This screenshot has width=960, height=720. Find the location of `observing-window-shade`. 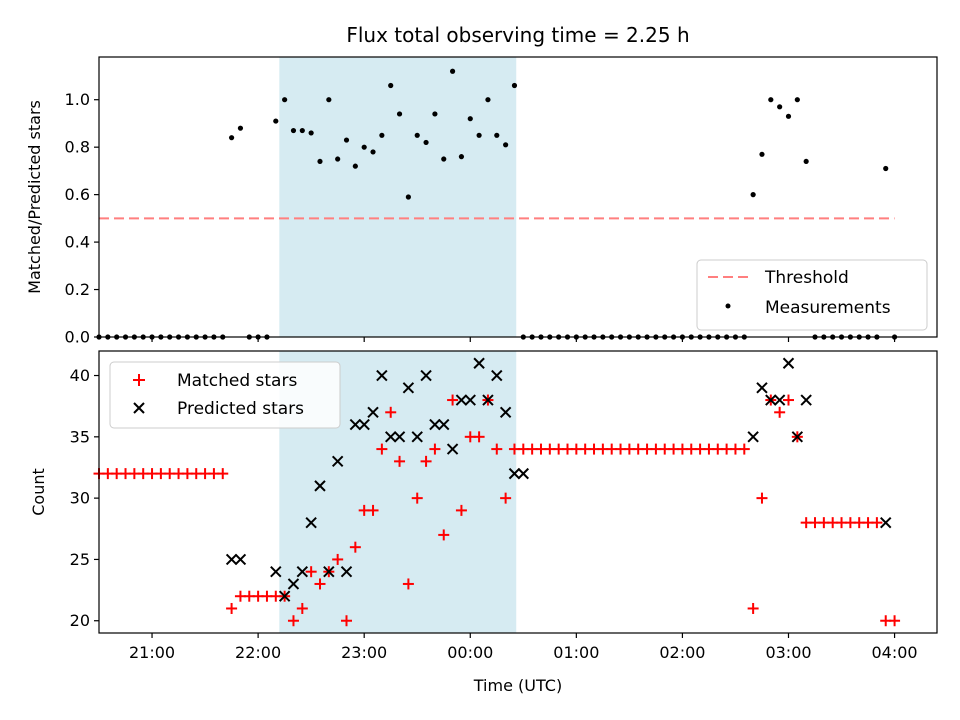

observing-window-shade is located at coordinates (398, 197).